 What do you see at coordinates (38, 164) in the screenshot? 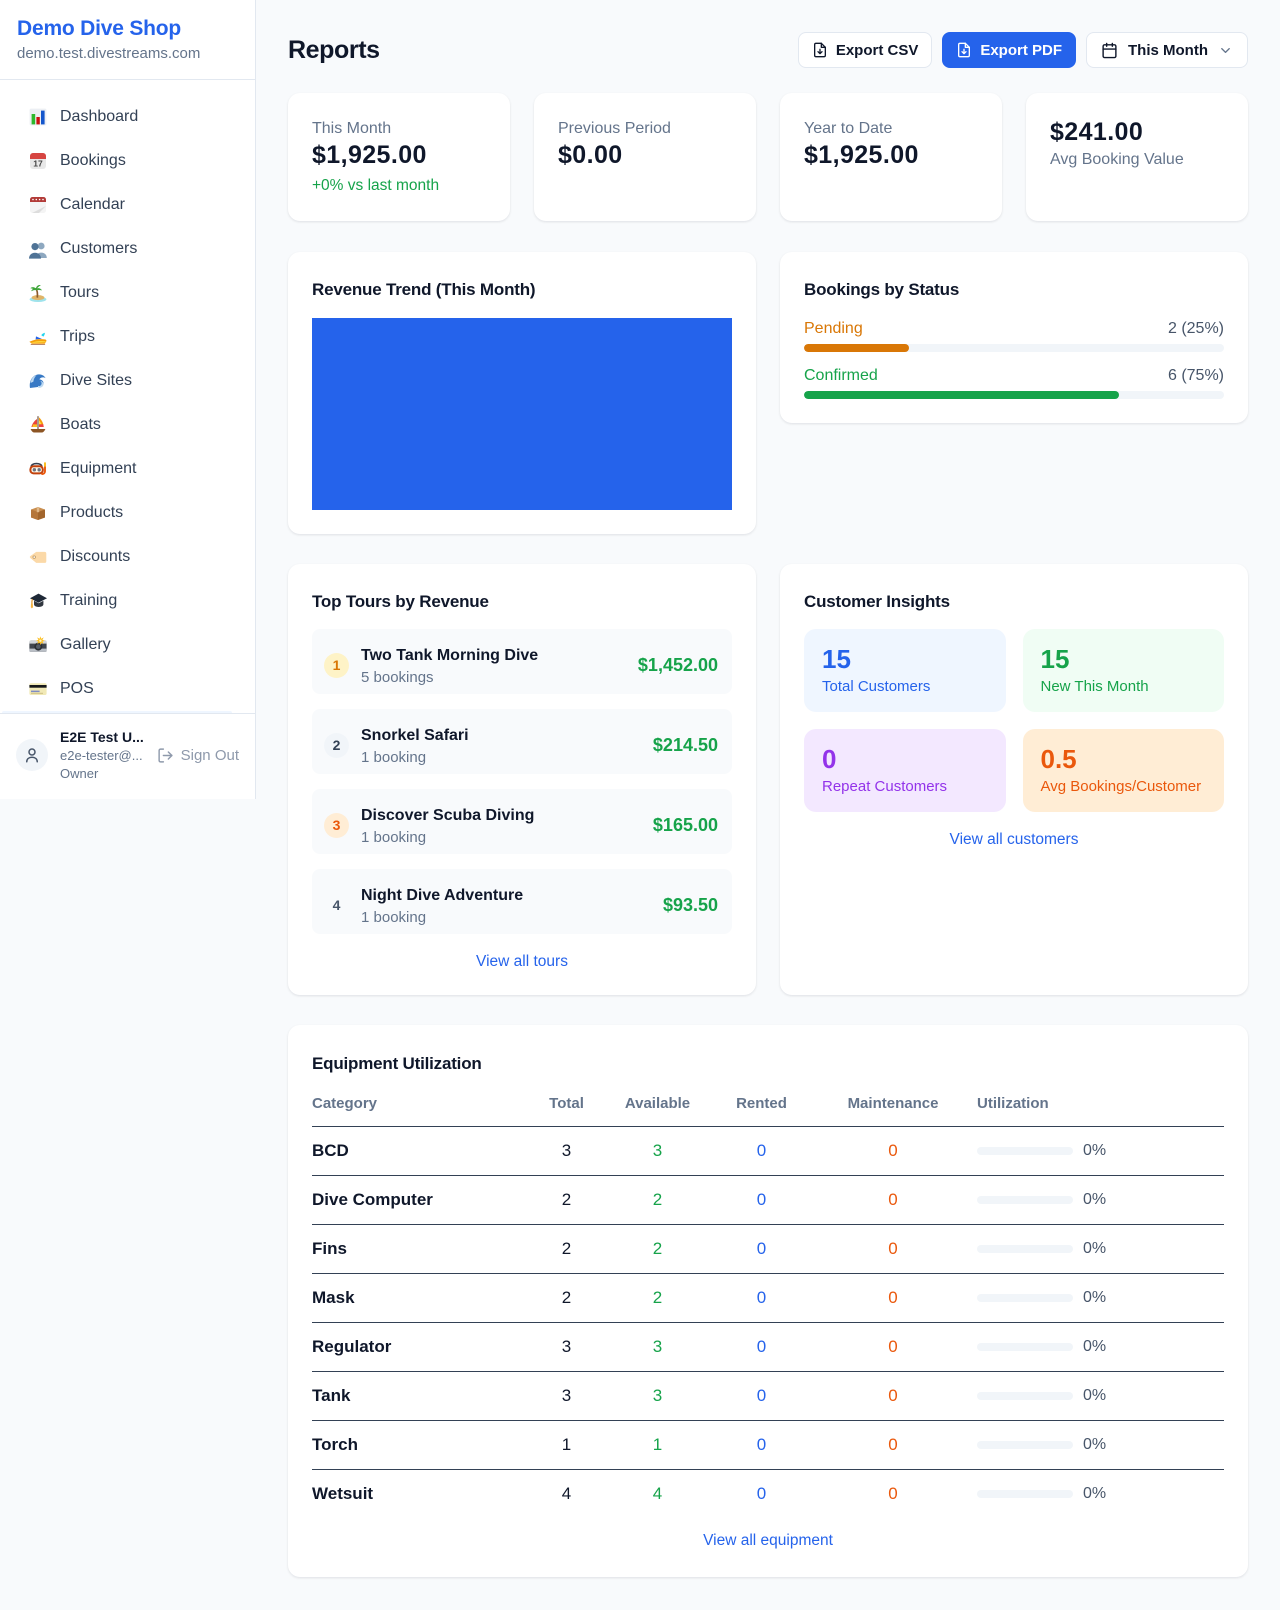
I see `svg-text: 17` at bounding box center [38, 164].